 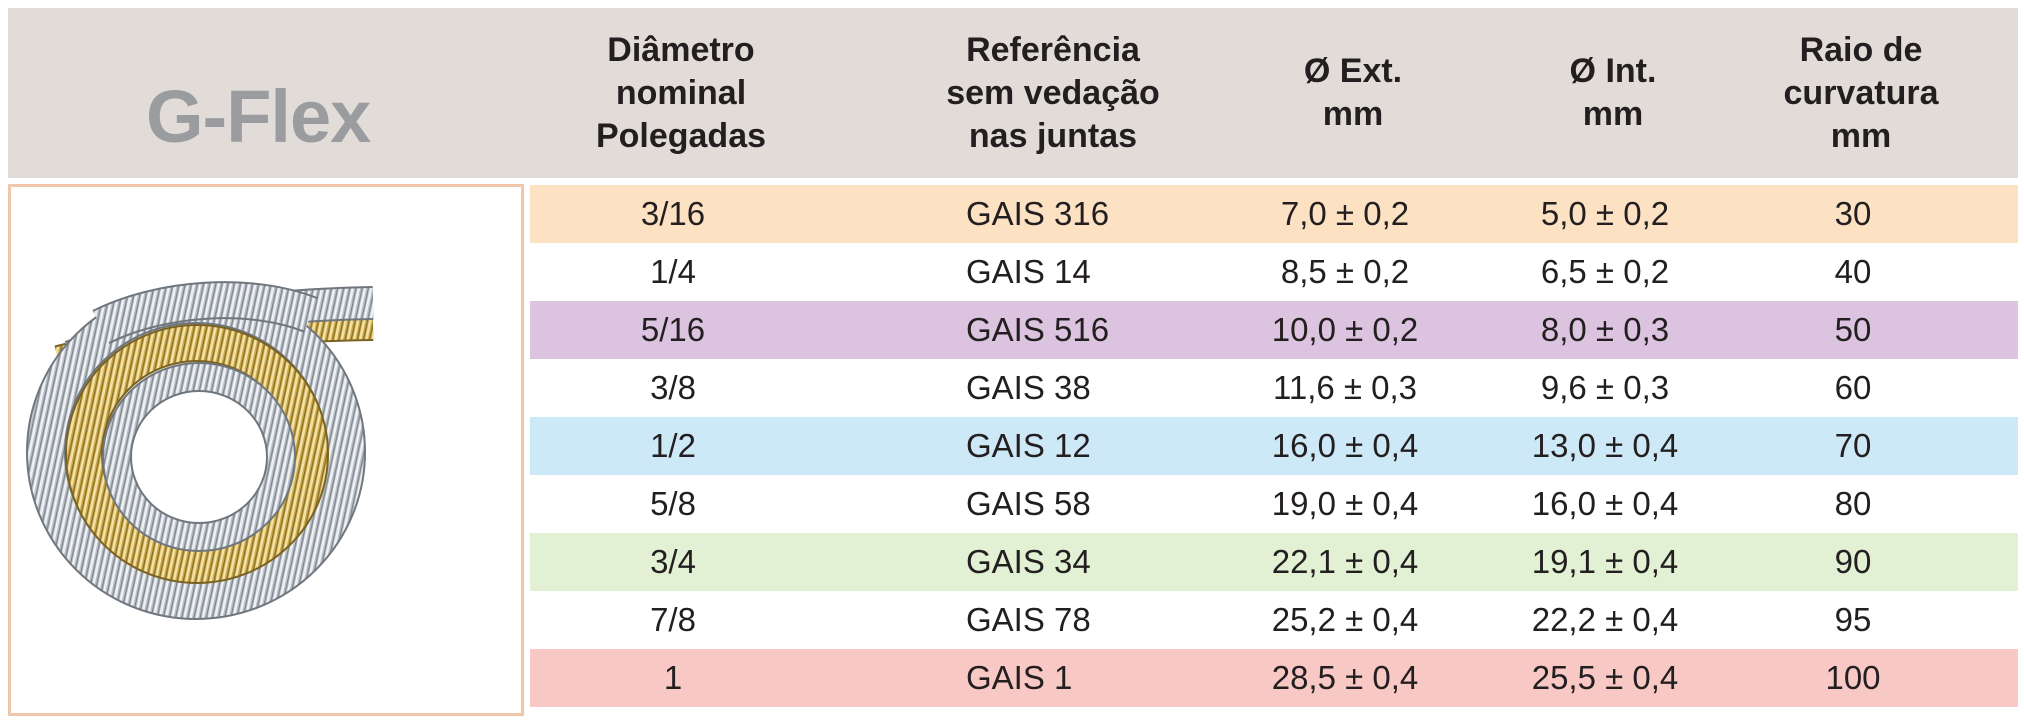 I want to click on header-diameter: Diâmetro nominal Polegadas, so click(x=681, y=92).